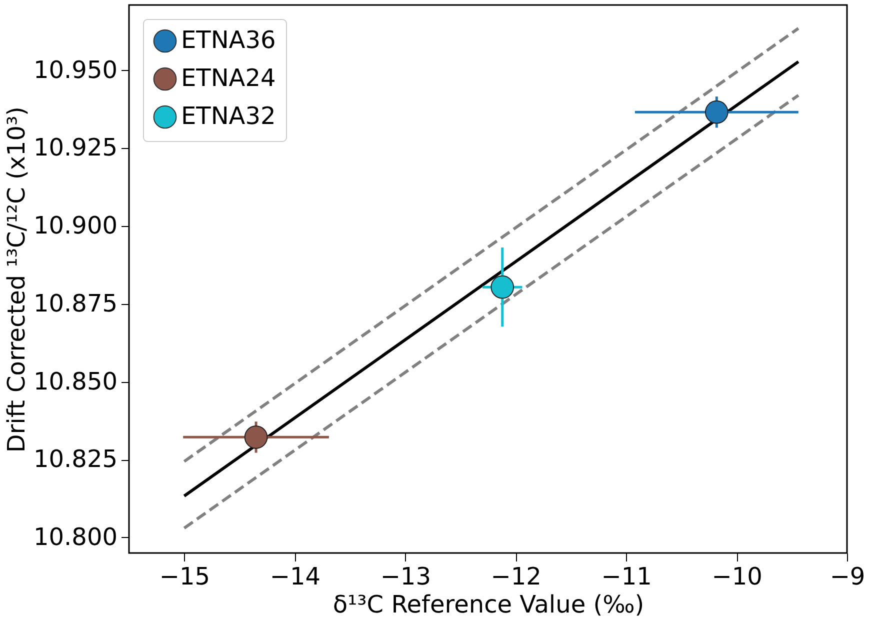 The width and height of the screenshot is (880, 632). I want to click on x-tick-label: −14, so click(295, 576).